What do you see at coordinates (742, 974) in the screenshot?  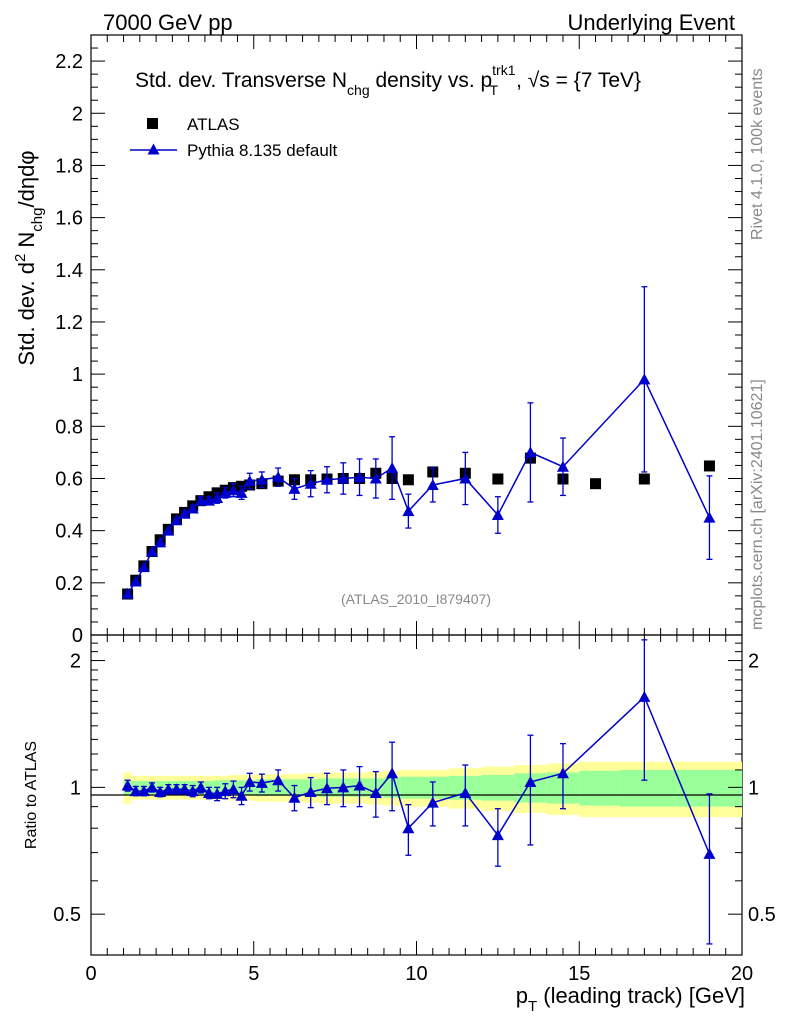 I see `x-tick-label: 20` at bounding box center [742, 974].